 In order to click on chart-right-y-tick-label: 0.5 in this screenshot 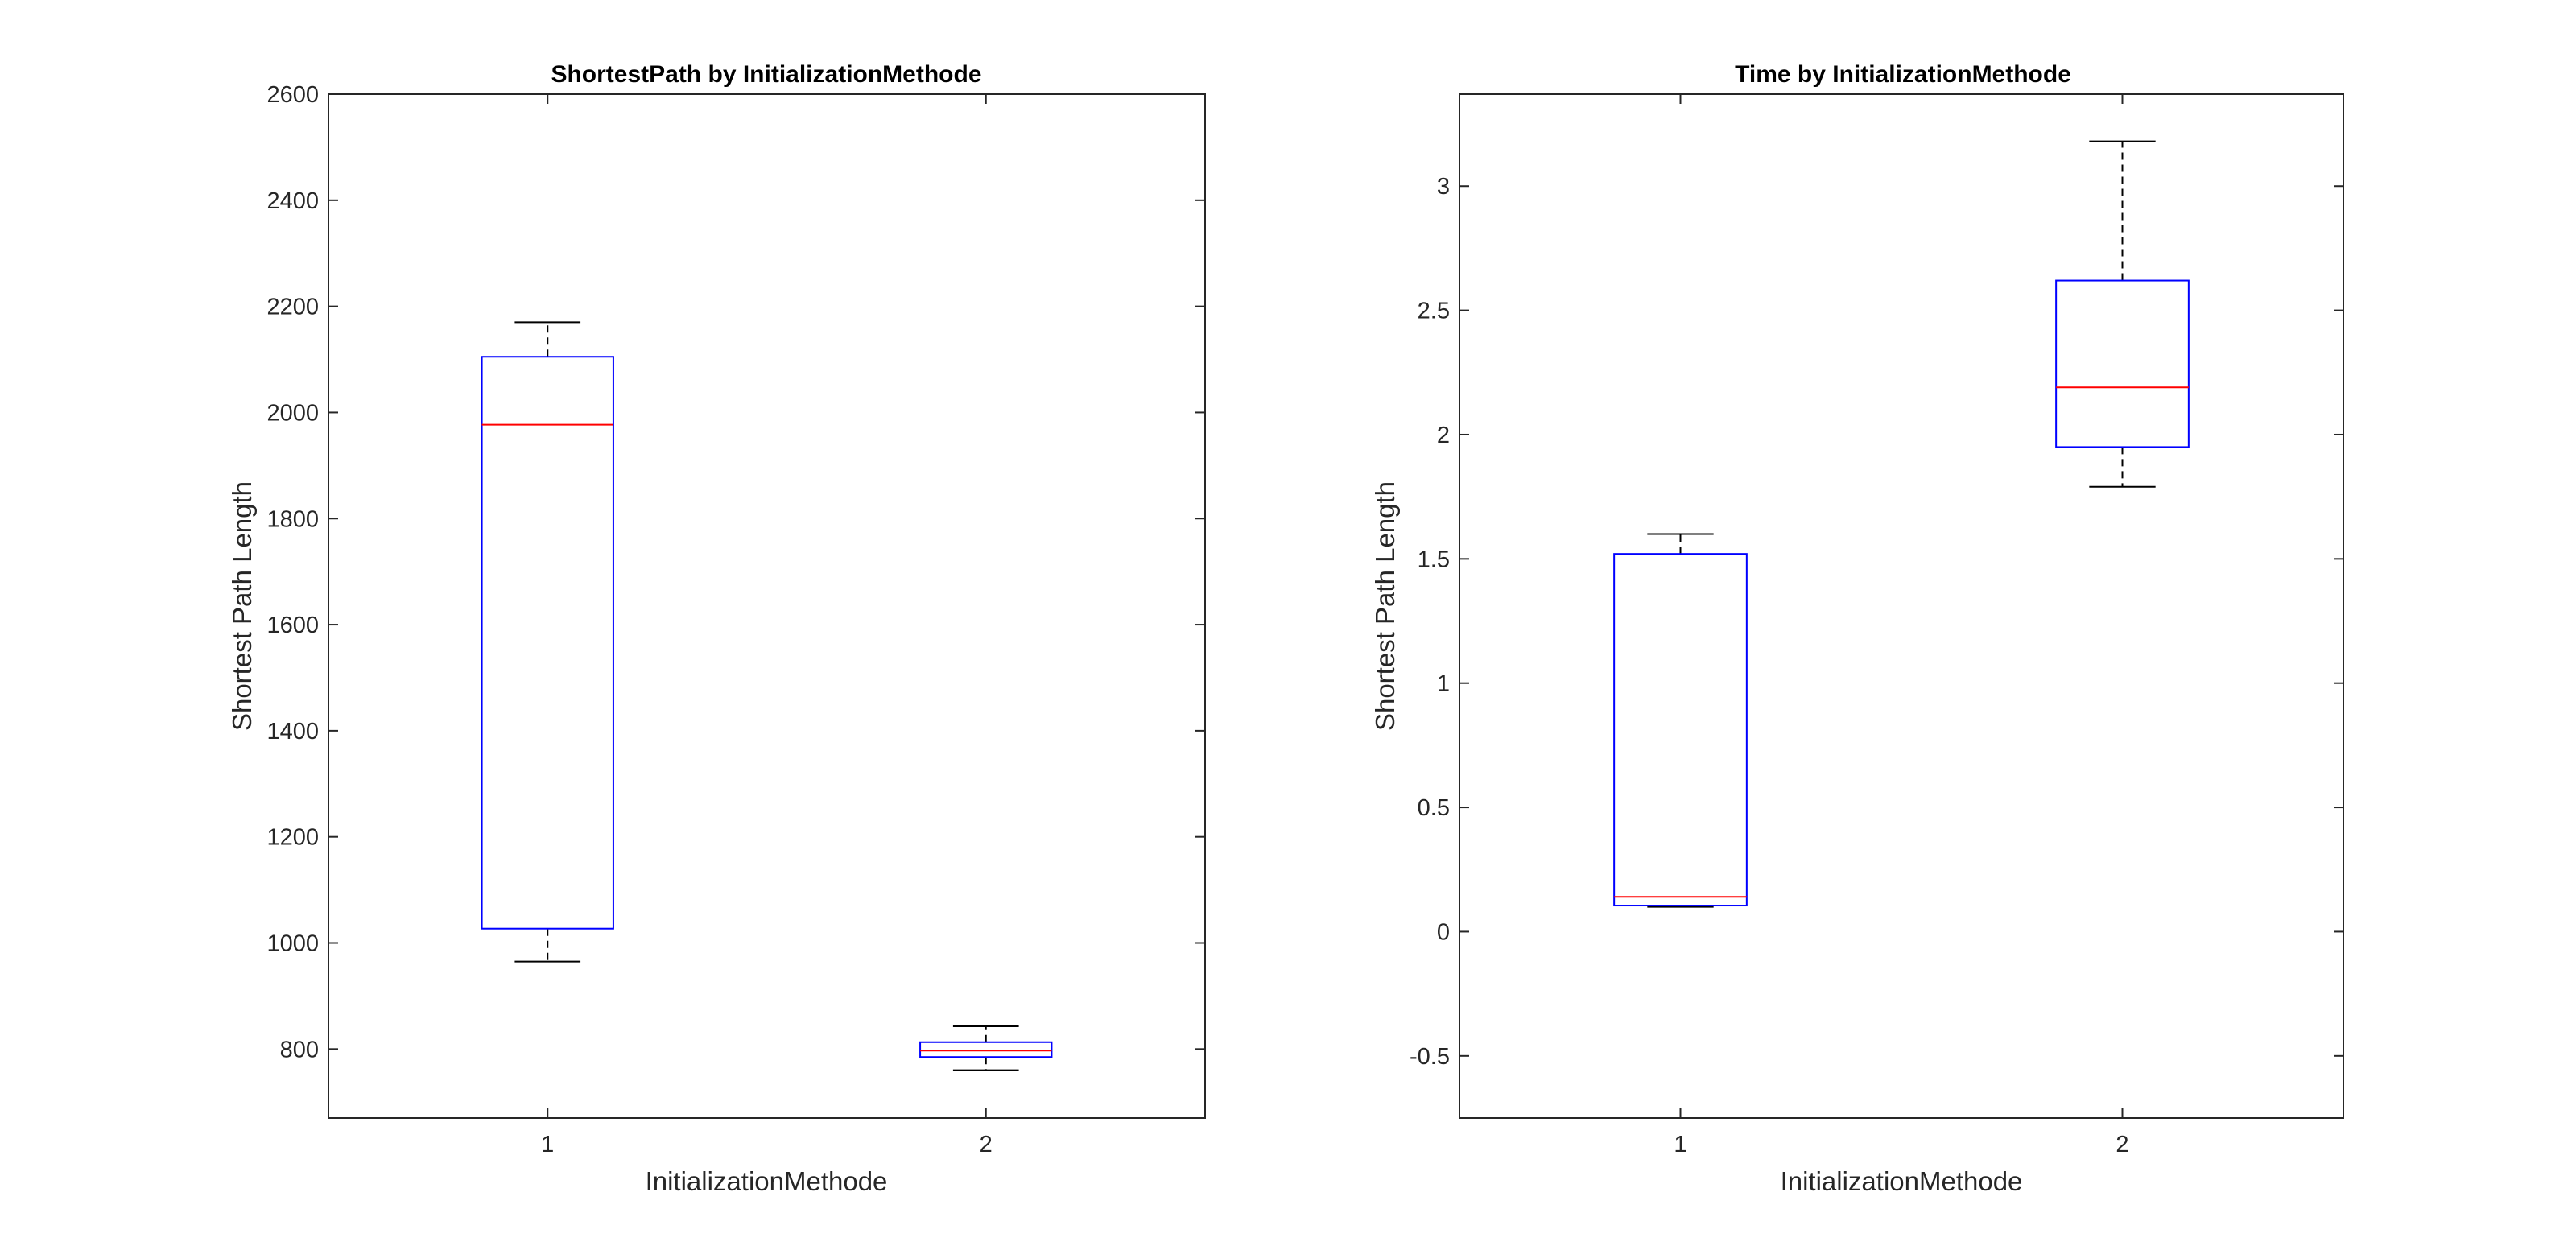, I will do `click(1434, 808)`.